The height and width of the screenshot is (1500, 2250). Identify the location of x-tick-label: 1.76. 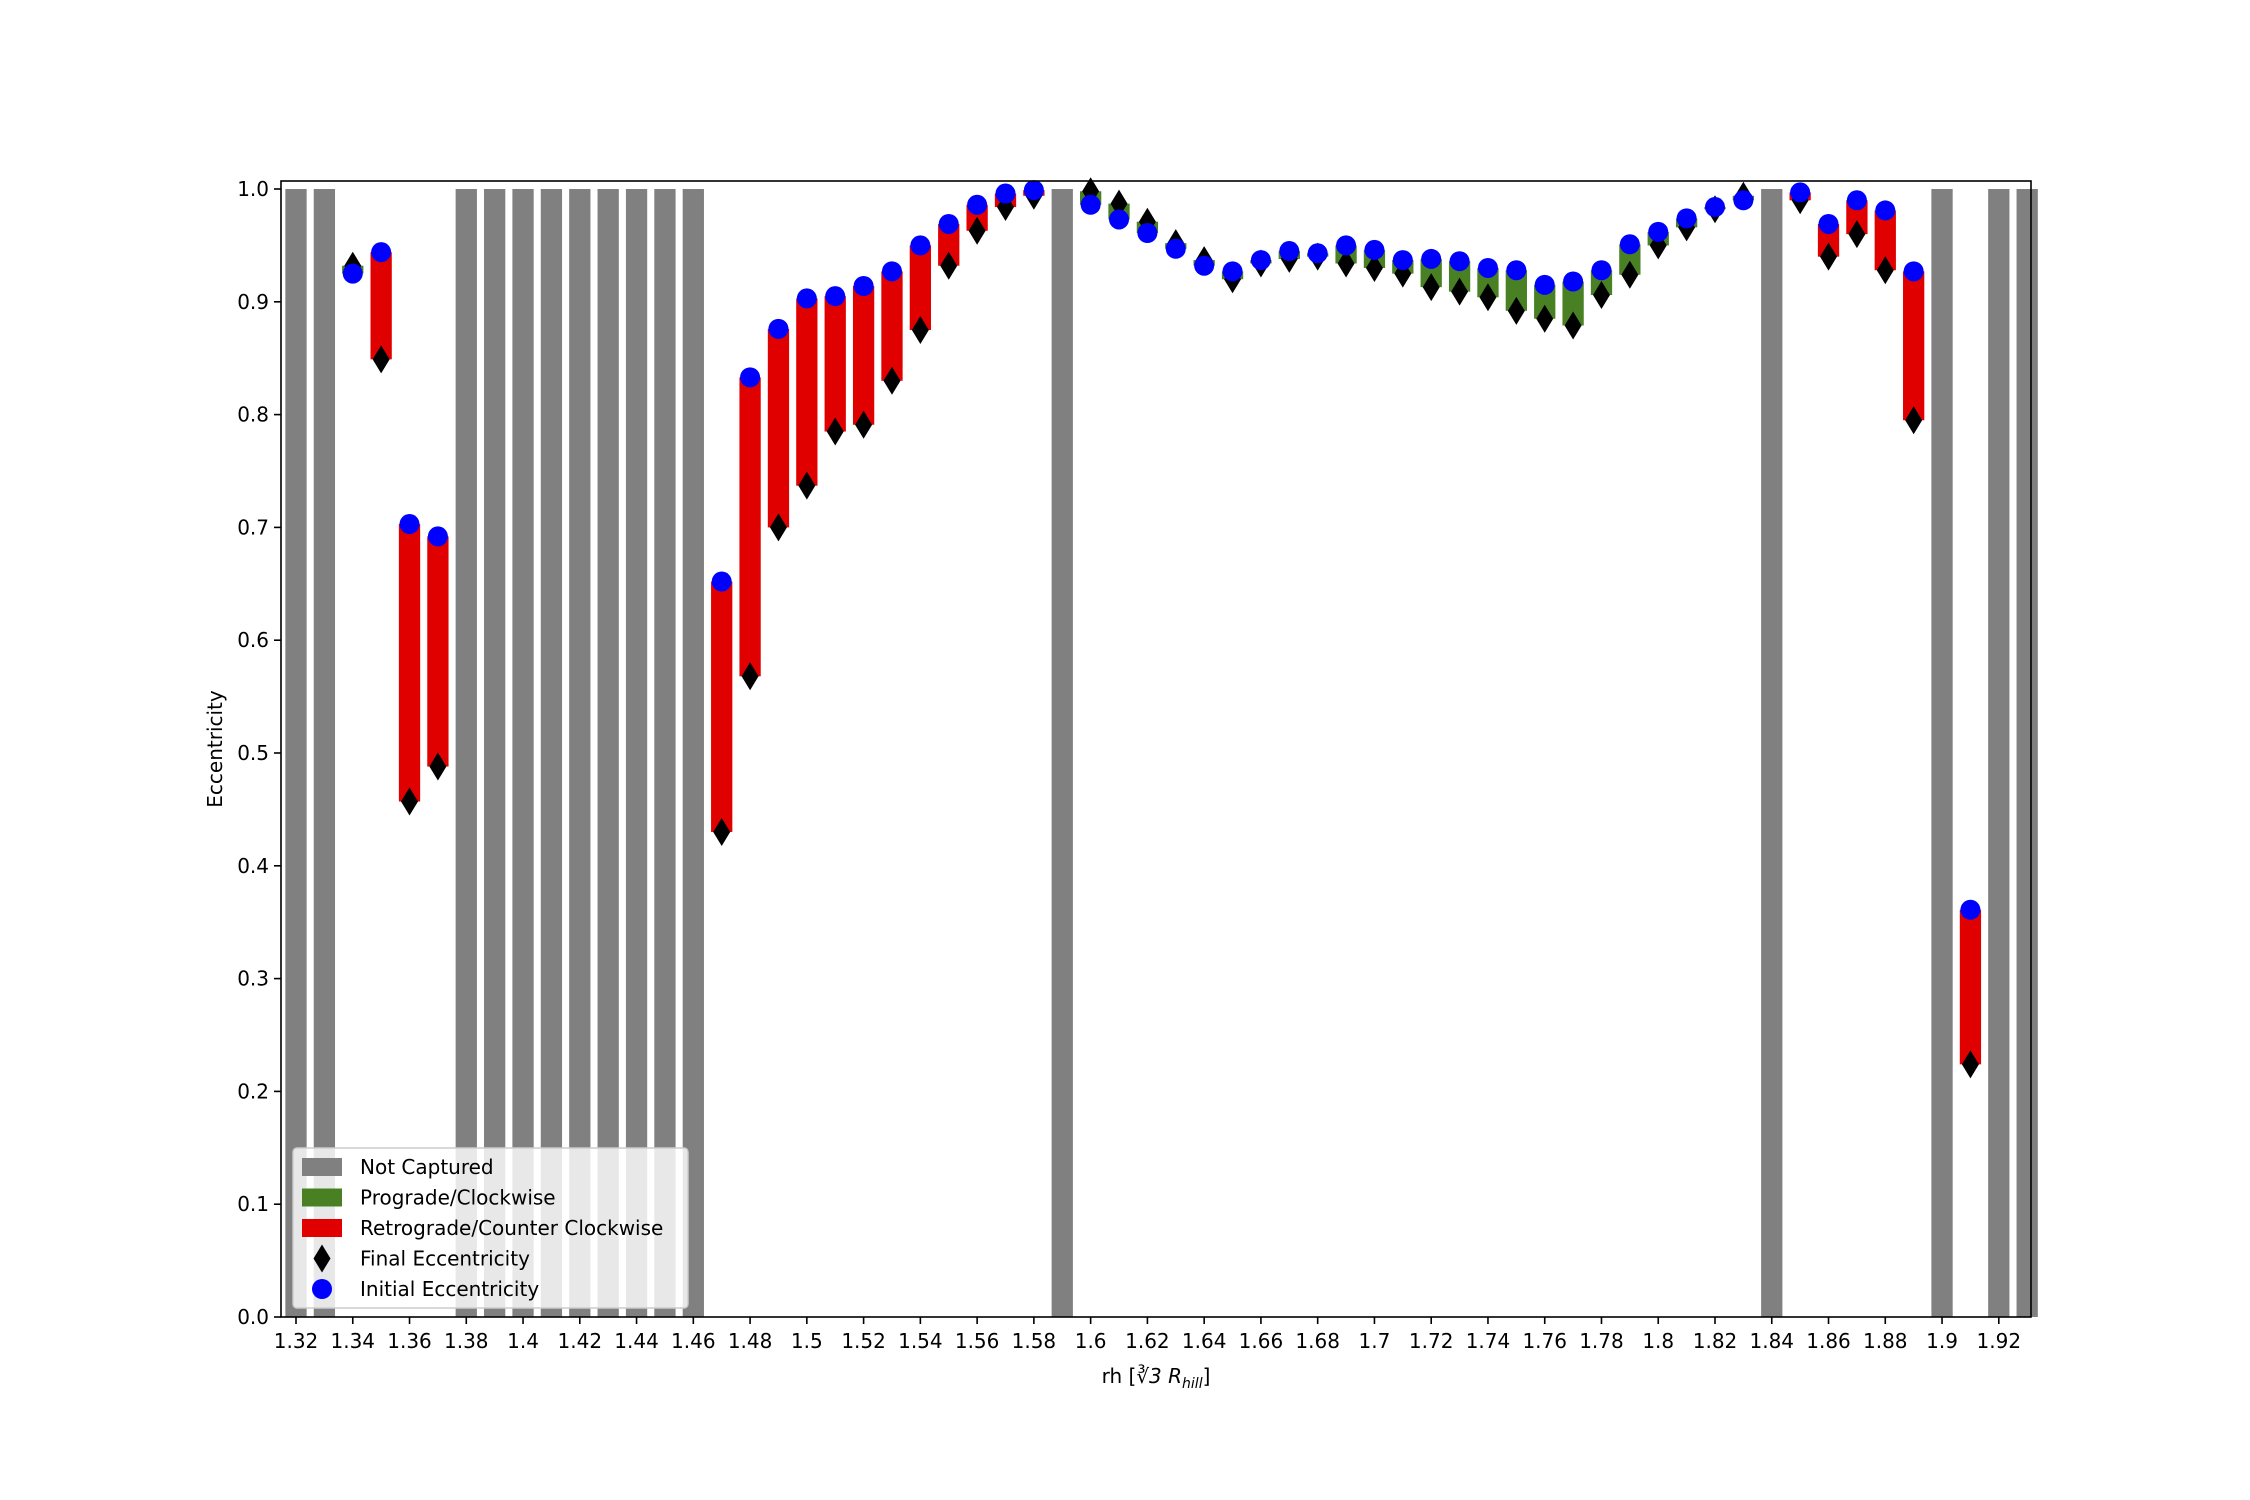
(1544, 1341).